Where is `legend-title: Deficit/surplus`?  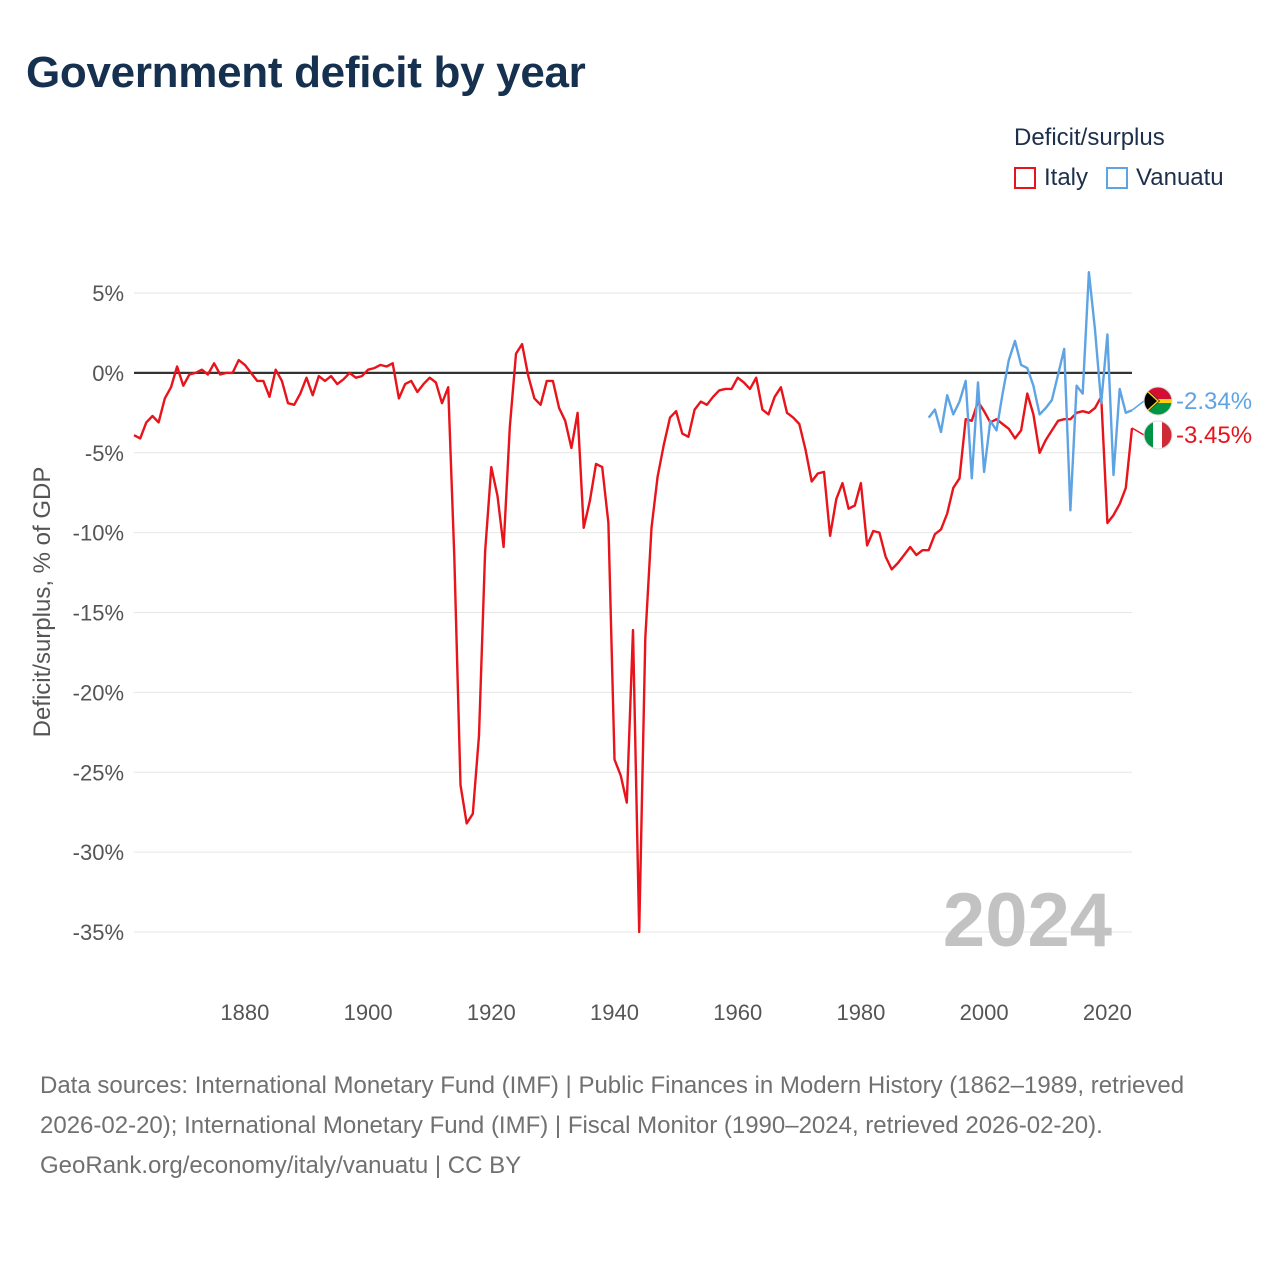 legend-title: Deficit/surplus is located at coordinates (1089, 137).